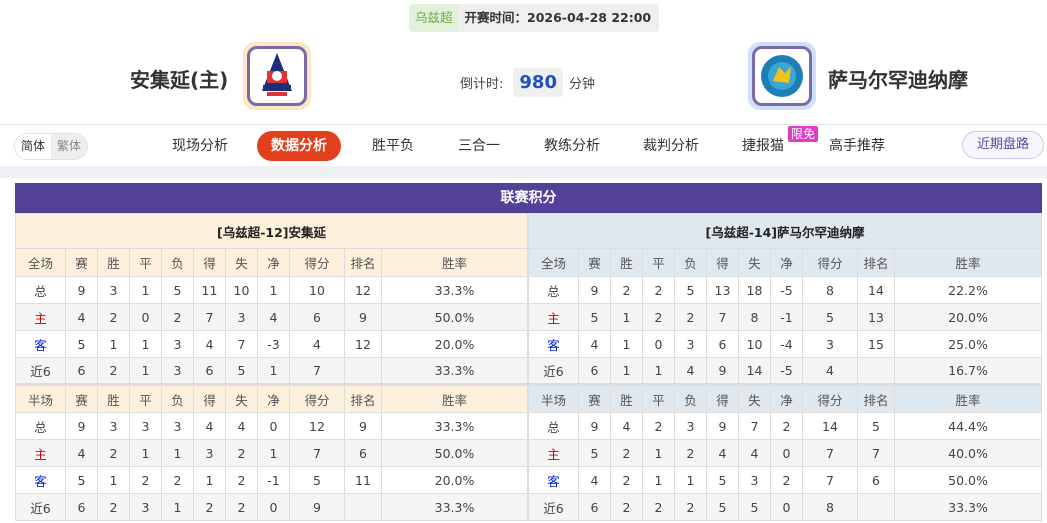 The width and height of the screenshot is (1047, 523). What do you see at coordinates (763, 146) in the screenshot?
I see `tab-jiebaomao: 捷报猫` at bounding box center [763, 146].